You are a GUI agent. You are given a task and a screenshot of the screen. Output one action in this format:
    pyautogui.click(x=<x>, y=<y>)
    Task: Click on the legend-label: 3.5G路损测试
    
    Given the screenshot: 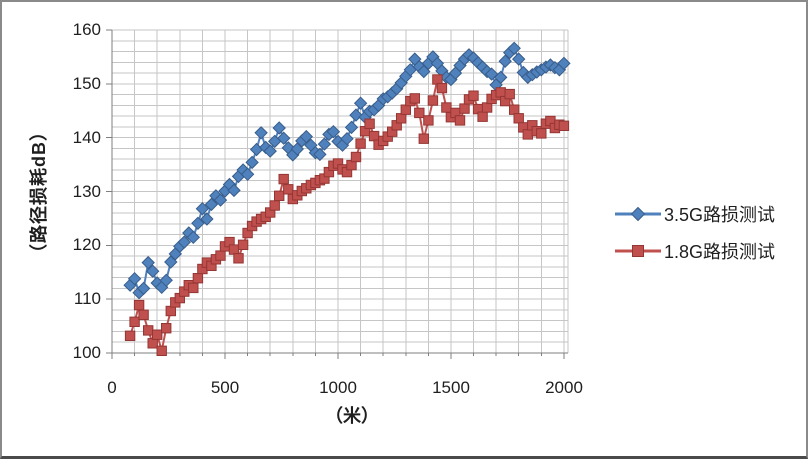 What is the action you would take?
    pyautogui.click(x=720, y=215)
    